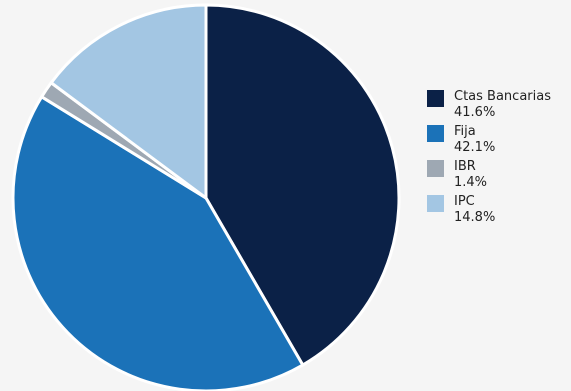 The width and height of the screenshot is (571, 391). What do you see at coordinates (435, 133) in the screenshot?
I see `legend-swatch-fija` at bounding box center [435, 133].